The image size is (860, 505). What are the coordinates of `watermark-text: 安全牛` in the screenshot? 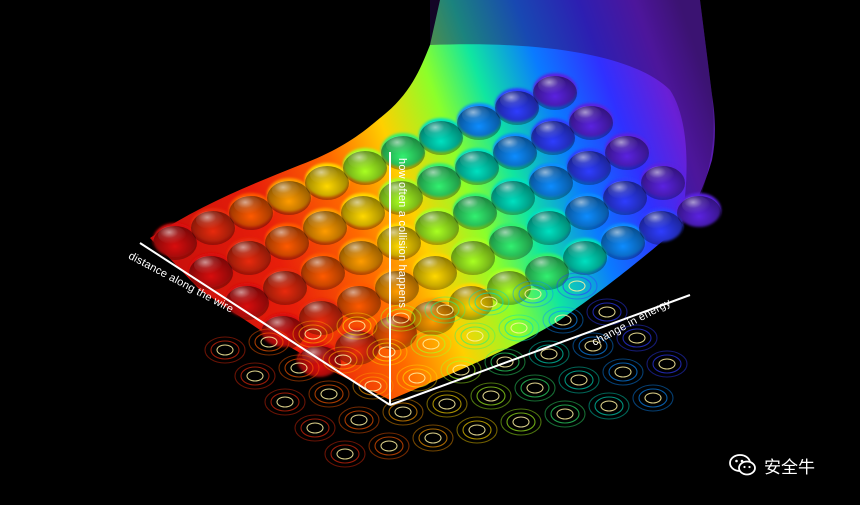 It's located at (789, 467).